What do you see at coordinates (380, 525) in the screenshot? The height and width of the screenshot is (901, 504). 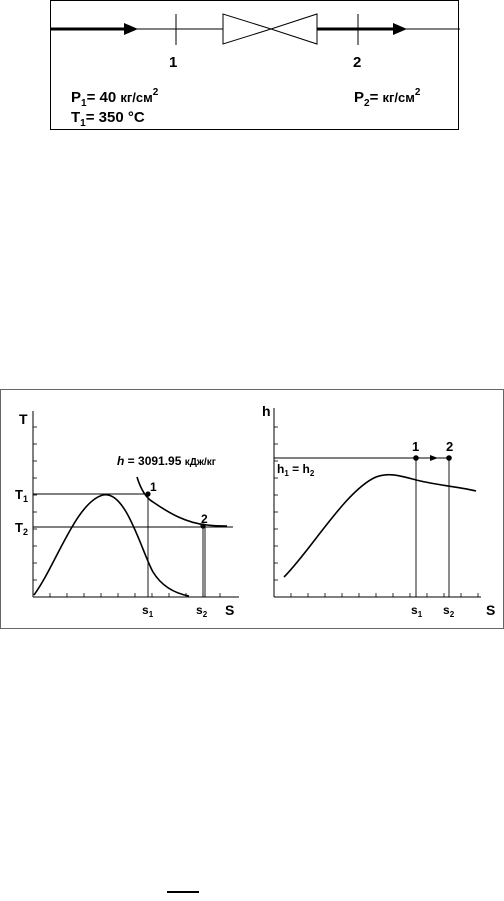 I see `hs-saturation-curve` at bounding box center [380, 525].